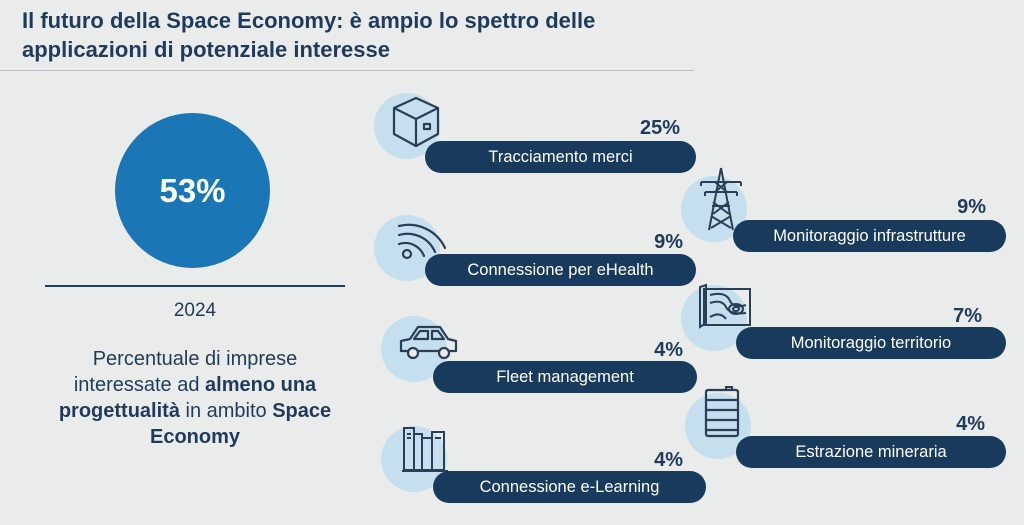 The width and height of the screenshot is (1024, 525). What do you see at coordinates (971, 207) in the screenshot?
I see `pct-label-1: 9%` at bounding box center [971, 207].